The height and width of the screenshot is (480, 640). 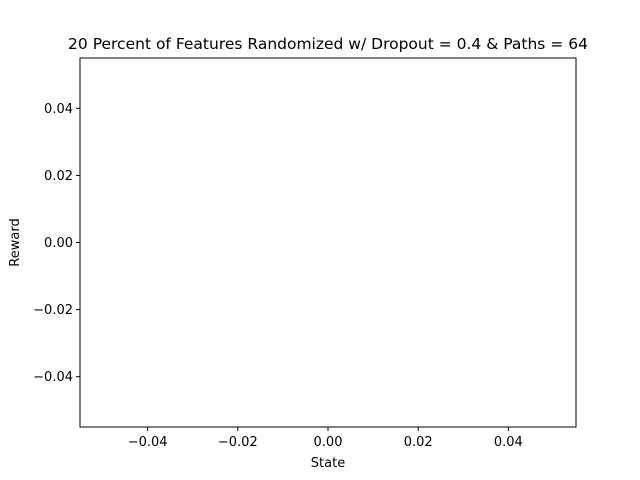 I want to click on y-tick-label: −0.02, so click(x=53, y=310).